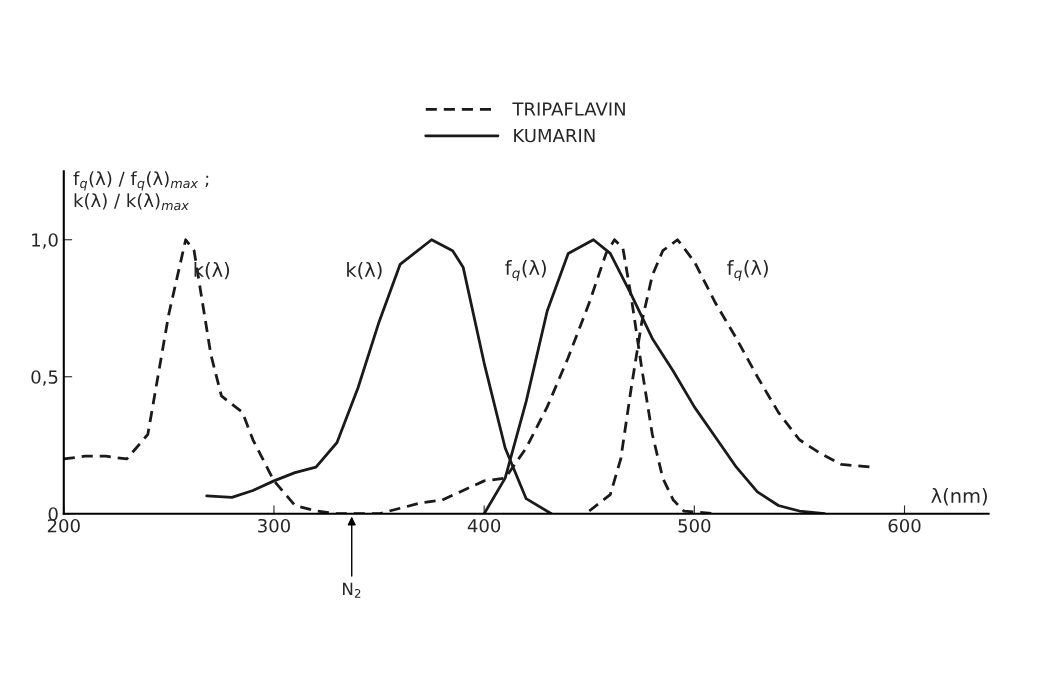 The height and width of the screenshot is (685, 1063). What do you see at coordinates (44, 378) in the screenshot?
I see `y-tick-label: 0,5` at bounding box center [44, 378].